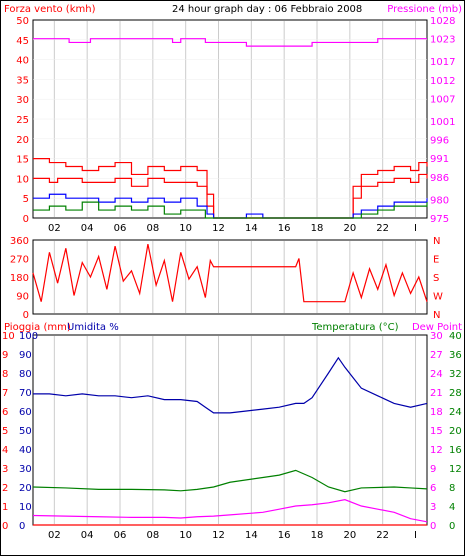 The height and width of the screenshot is (560, 465). Describe the element at coordinates (50, 9) in the screenshot. I see `wind-axis-title: Forza vento (kmh)` at that location.